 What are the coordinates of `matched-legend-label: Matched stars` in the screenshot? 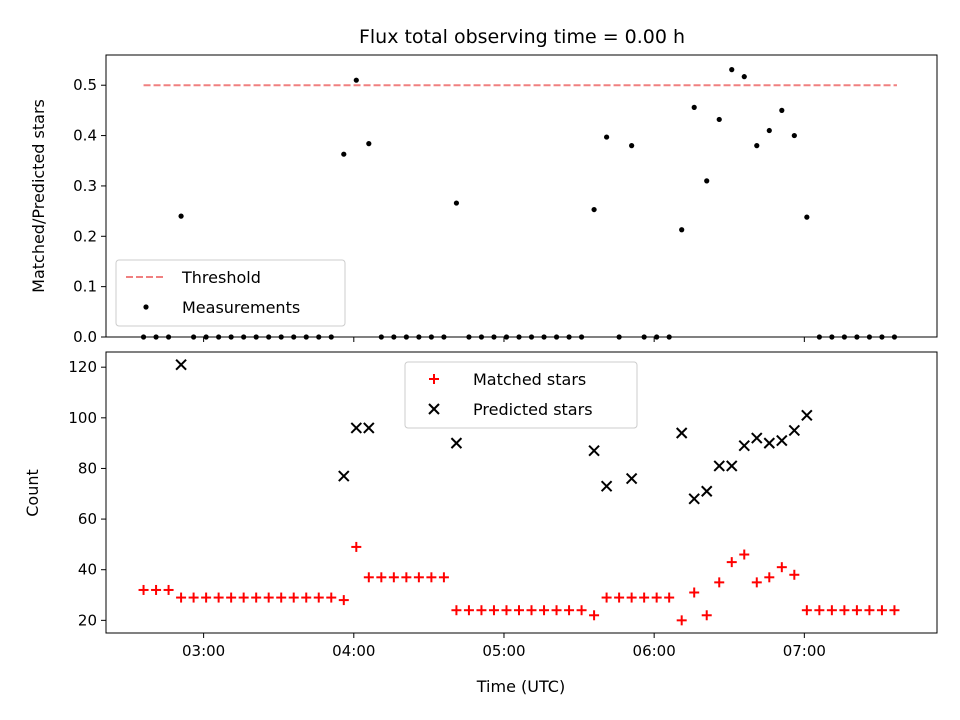 It's located at (529, 379).